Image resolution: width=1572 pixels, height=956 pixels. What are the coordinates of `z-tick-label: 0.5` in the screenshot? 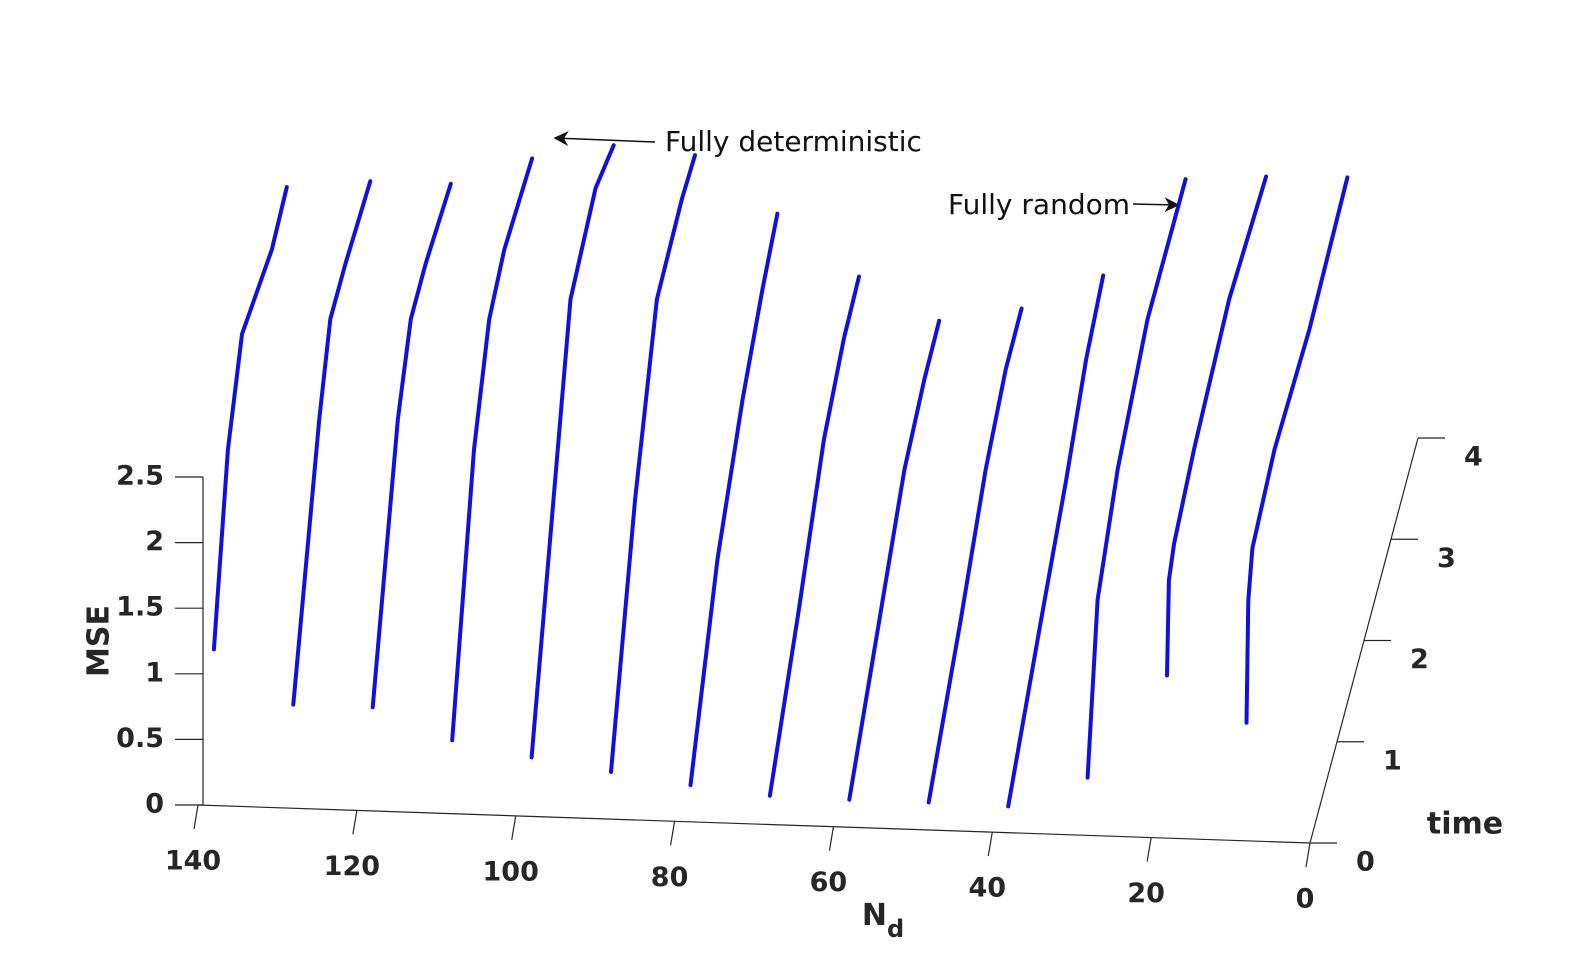 It's located at (140, 738).